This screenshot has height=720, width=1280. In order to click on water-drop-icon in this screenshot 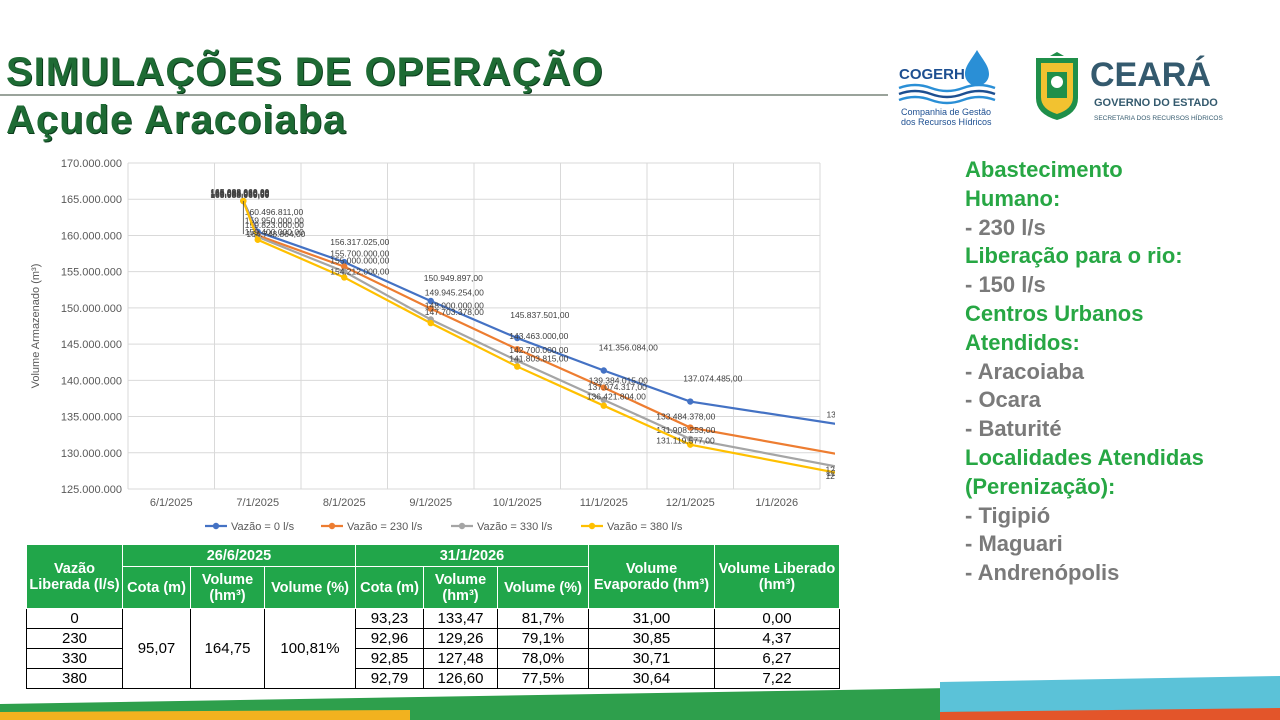, I will do `click(977, 68)`.